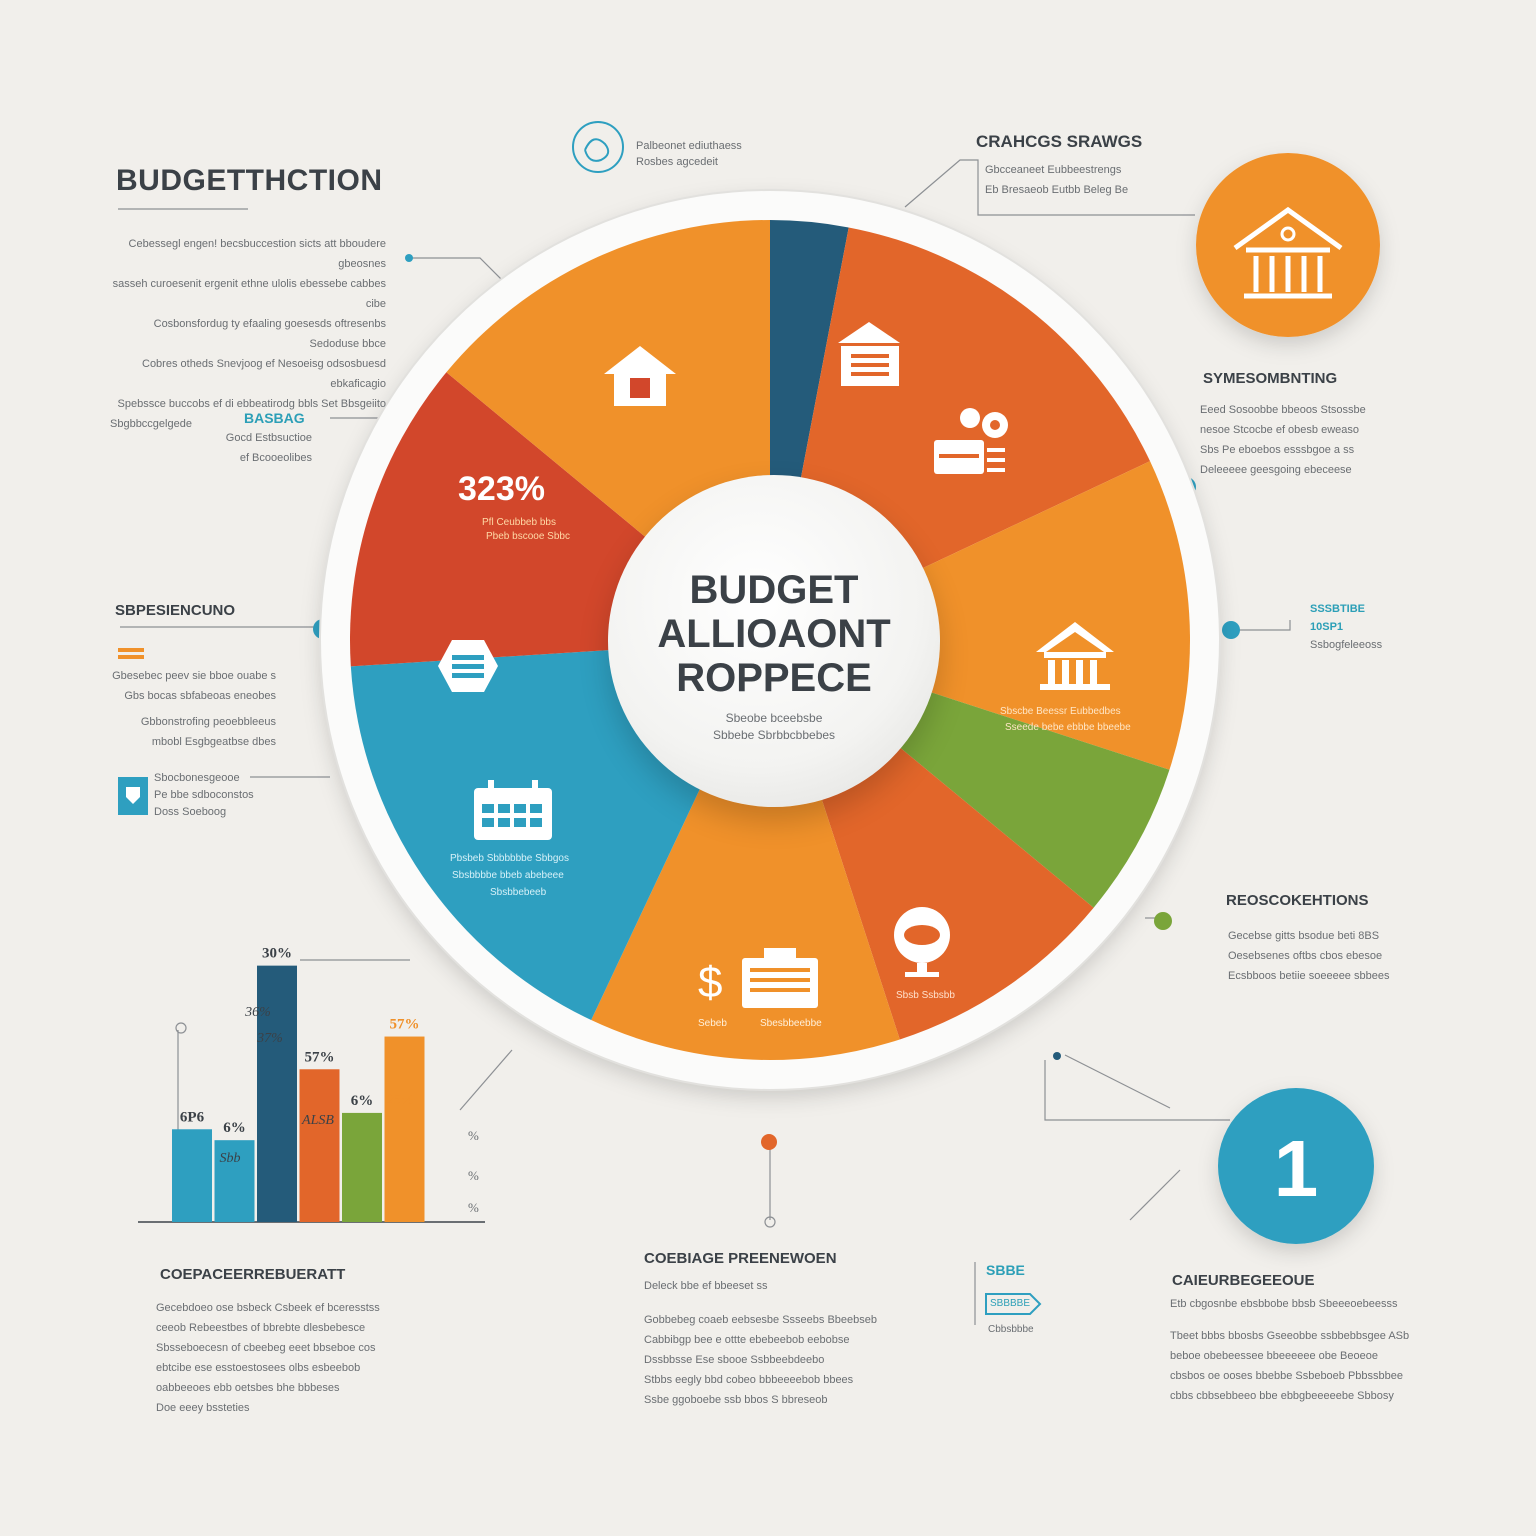  I want to click on storage-box-icon, so click(869, 354).